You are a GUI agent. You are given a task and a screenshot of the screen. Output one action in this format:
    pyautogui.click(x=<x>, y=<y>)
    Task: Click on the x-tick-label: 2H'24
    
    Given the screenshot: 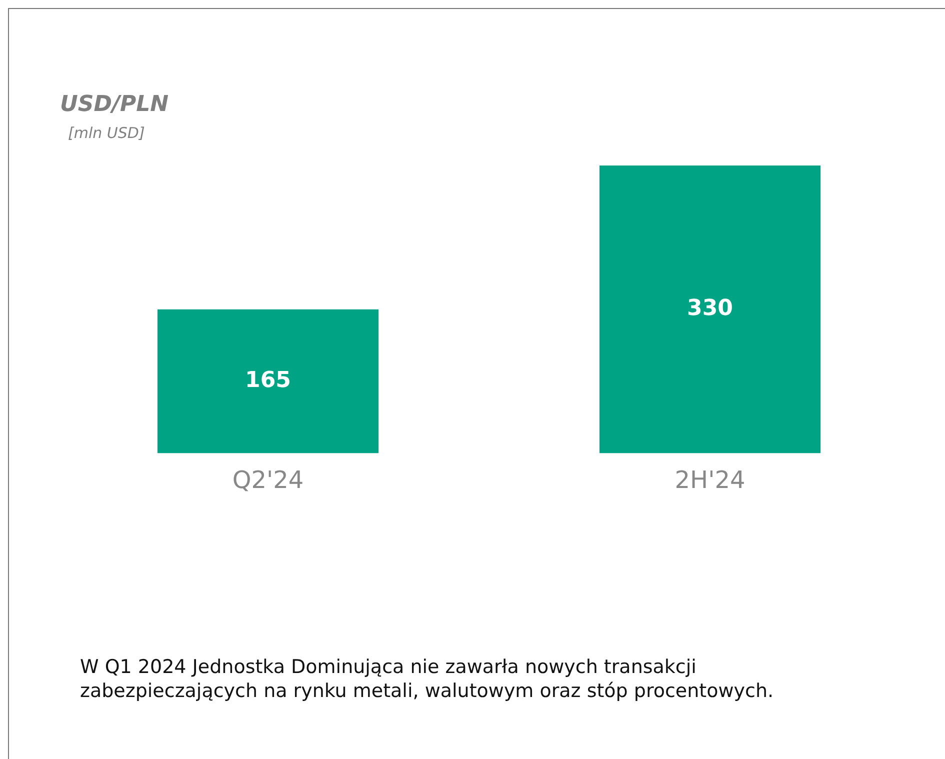 What is the action you would take?
    pyautogui.click(x=710, y=480)
    